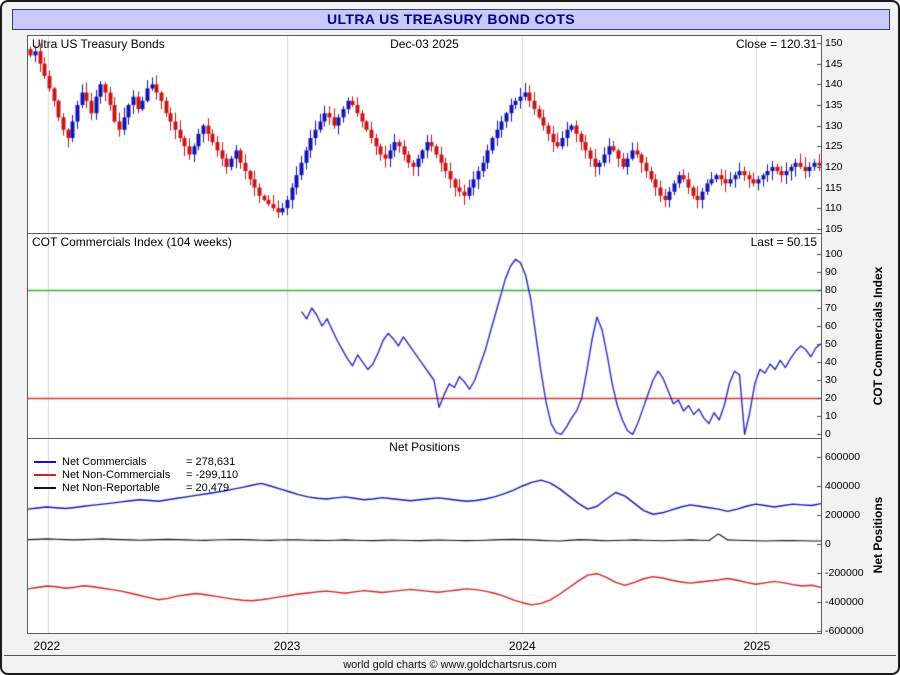  Describe the element at coordinates (834, 146) in the screenshot. I see `y-tick-label: 125` at that location.